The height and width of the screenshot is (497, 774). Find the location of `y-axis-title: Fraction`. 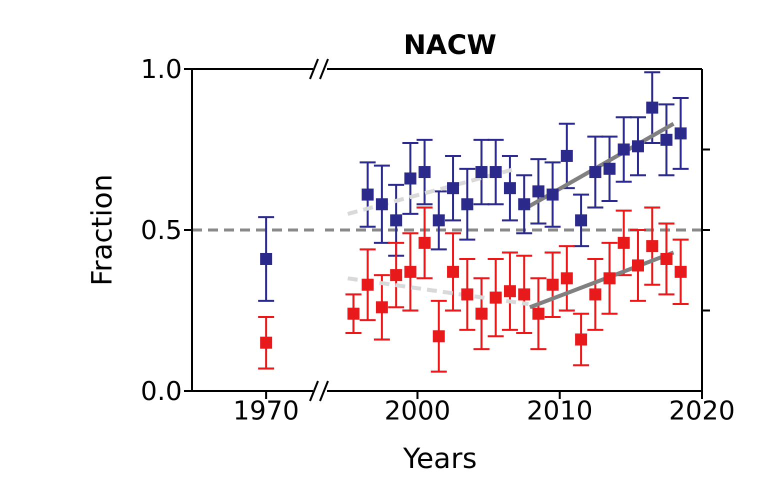

y-axis-title: Fraction is located at coordinates (102, 230).